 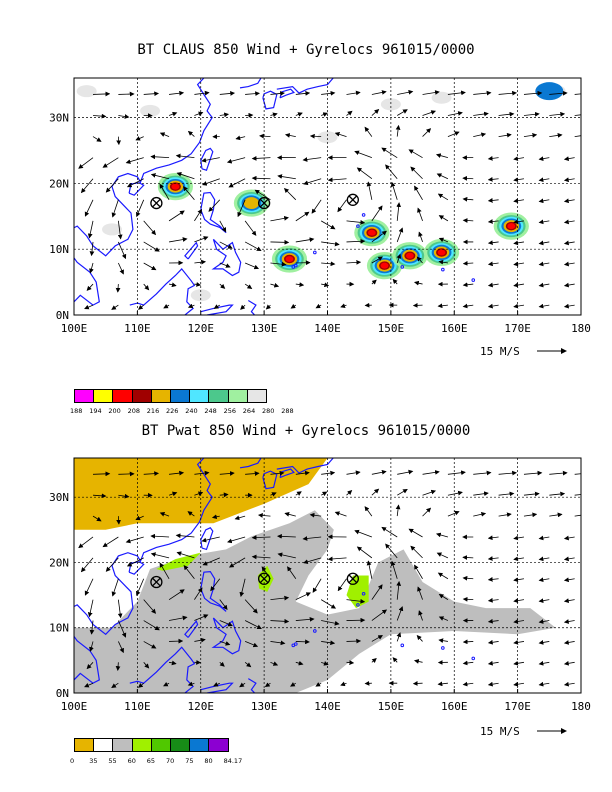 What do you see at coordinates (410, 256) in the screenshot?
I see `cold-cloud-blob` at bounding box center [410, 256].